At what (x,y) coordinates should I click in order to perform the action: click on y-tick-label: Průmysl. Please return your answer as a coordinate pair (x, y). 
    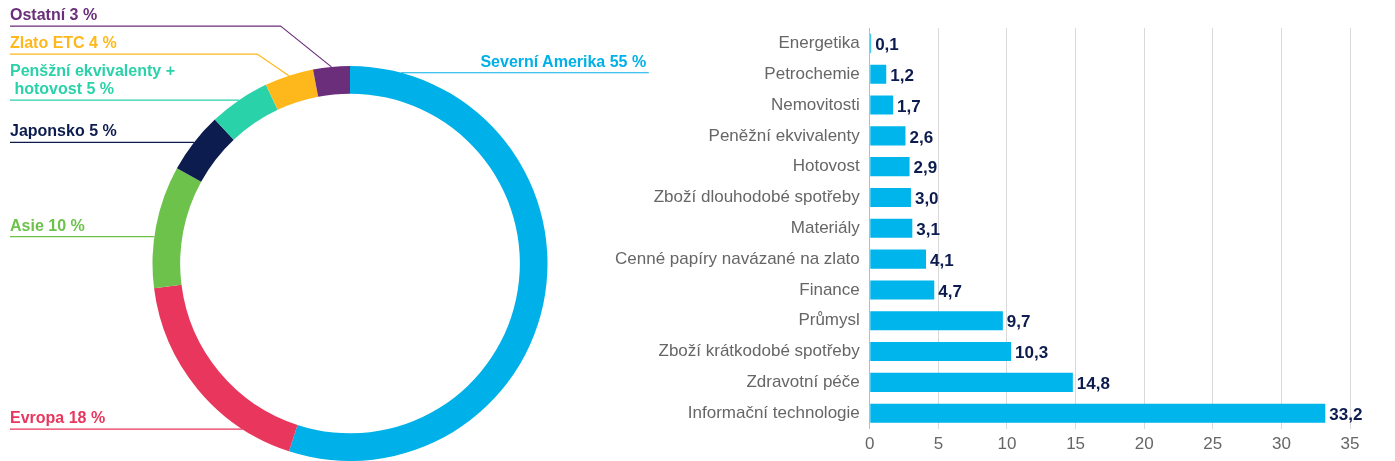
    Looking at the image, I should click on (829, 320).